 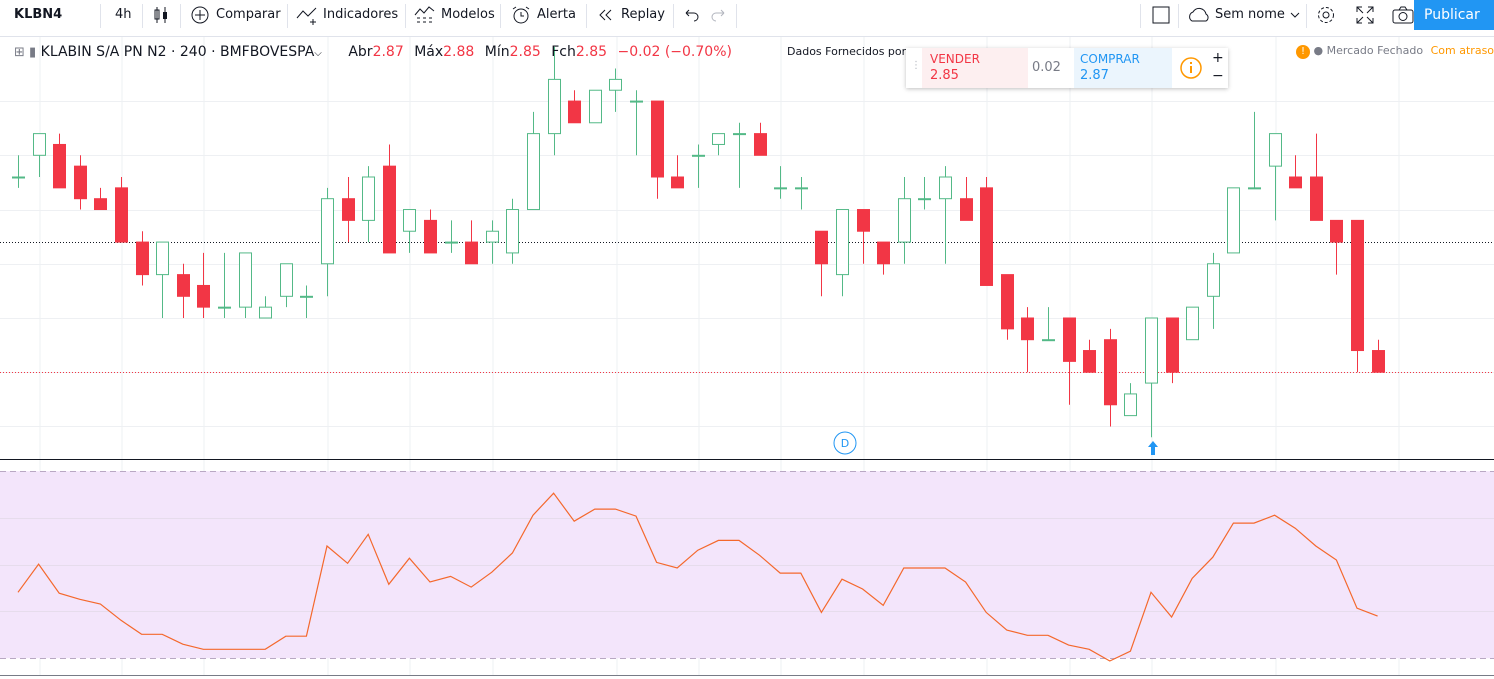 I want to click on marker-label: D, so click(x=845, y=443).